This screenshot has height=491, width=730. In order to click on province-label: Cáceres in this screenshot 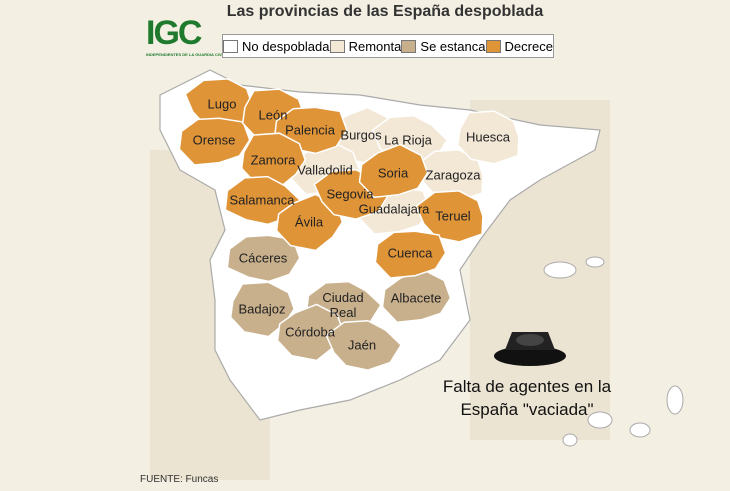, I will do `click(263, 258)`.